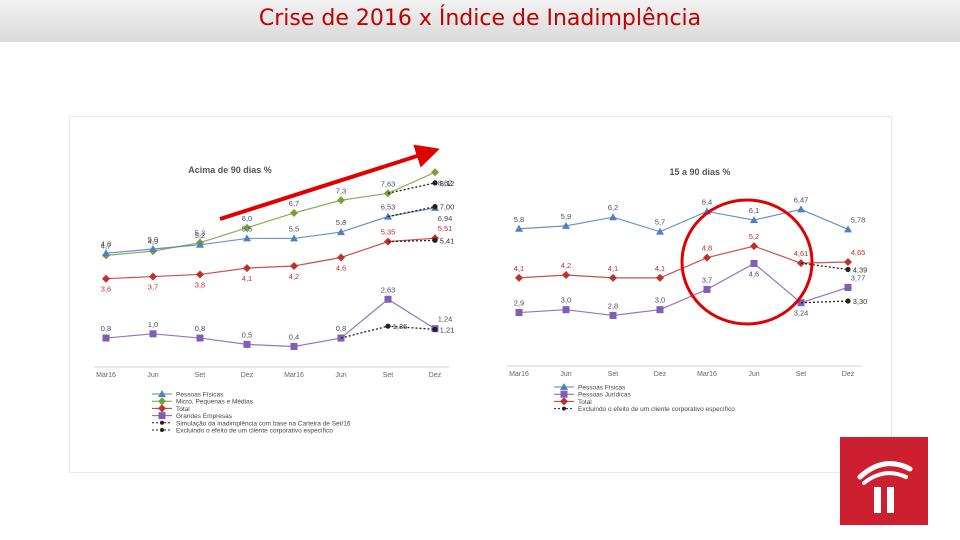 The height and width of the screenshot is (540, 960). I want to click on chart-0-data-label: 5,5, so click(294, 228).